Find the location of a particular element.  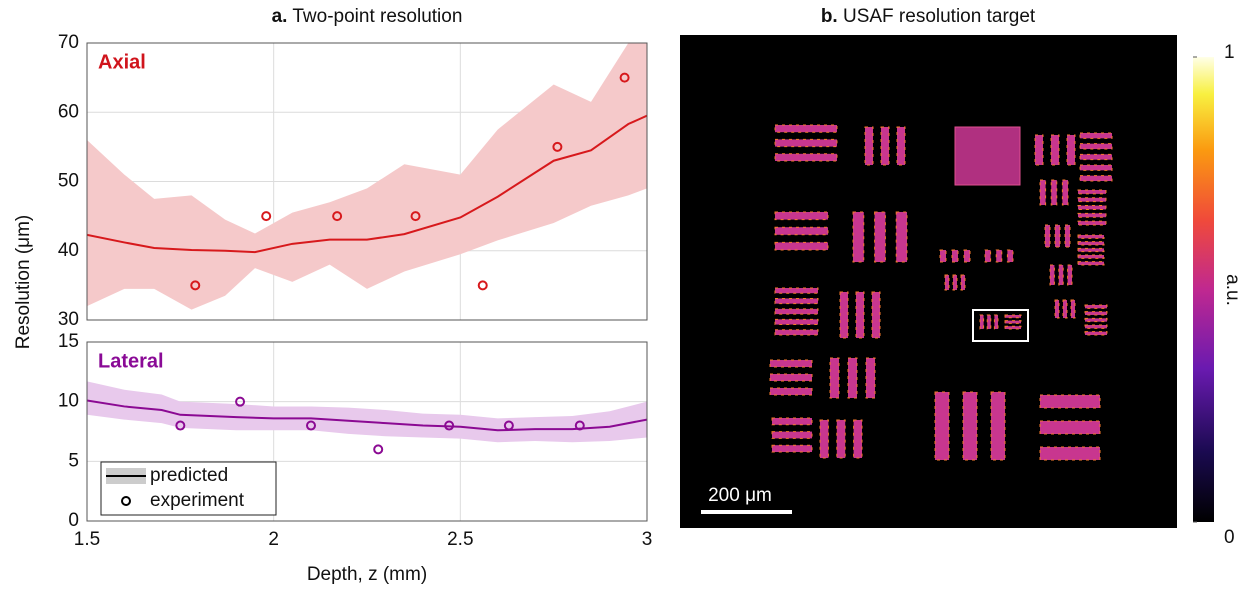

legend-label: predicted is located at coordinates (189, 475).